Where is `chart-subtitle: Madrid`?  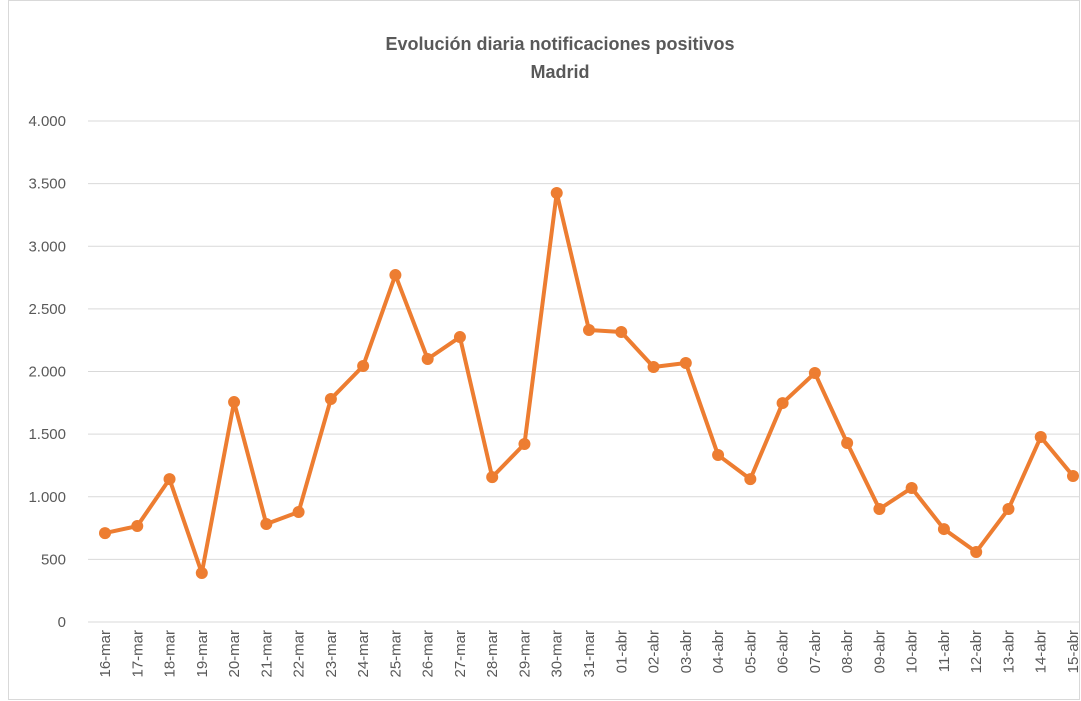
chart-subtitle: Madrid is located at coordinates (559, 72).